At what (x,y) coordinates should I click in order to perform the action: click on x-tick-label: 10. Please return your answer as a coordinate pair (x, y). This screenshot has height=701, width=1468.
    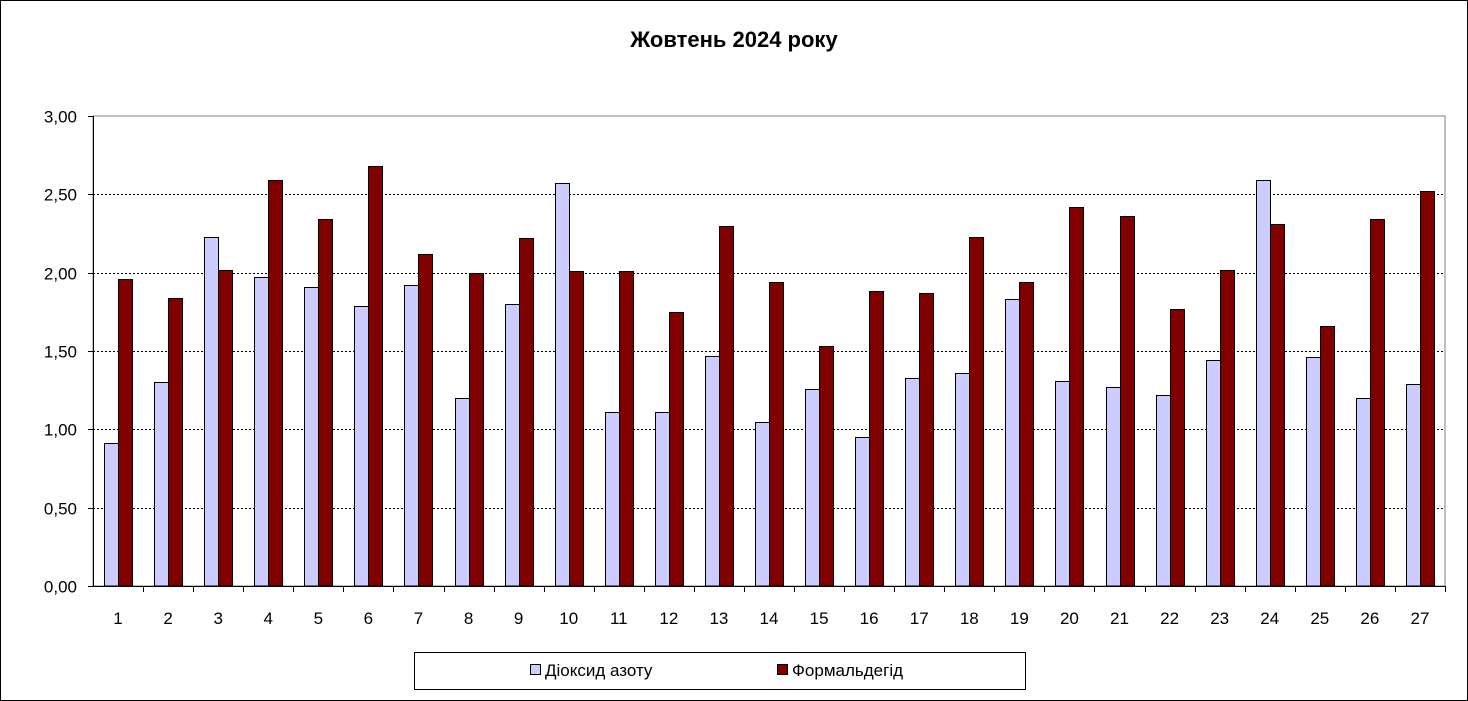
    Looking at the image, I should click on (568, 618).